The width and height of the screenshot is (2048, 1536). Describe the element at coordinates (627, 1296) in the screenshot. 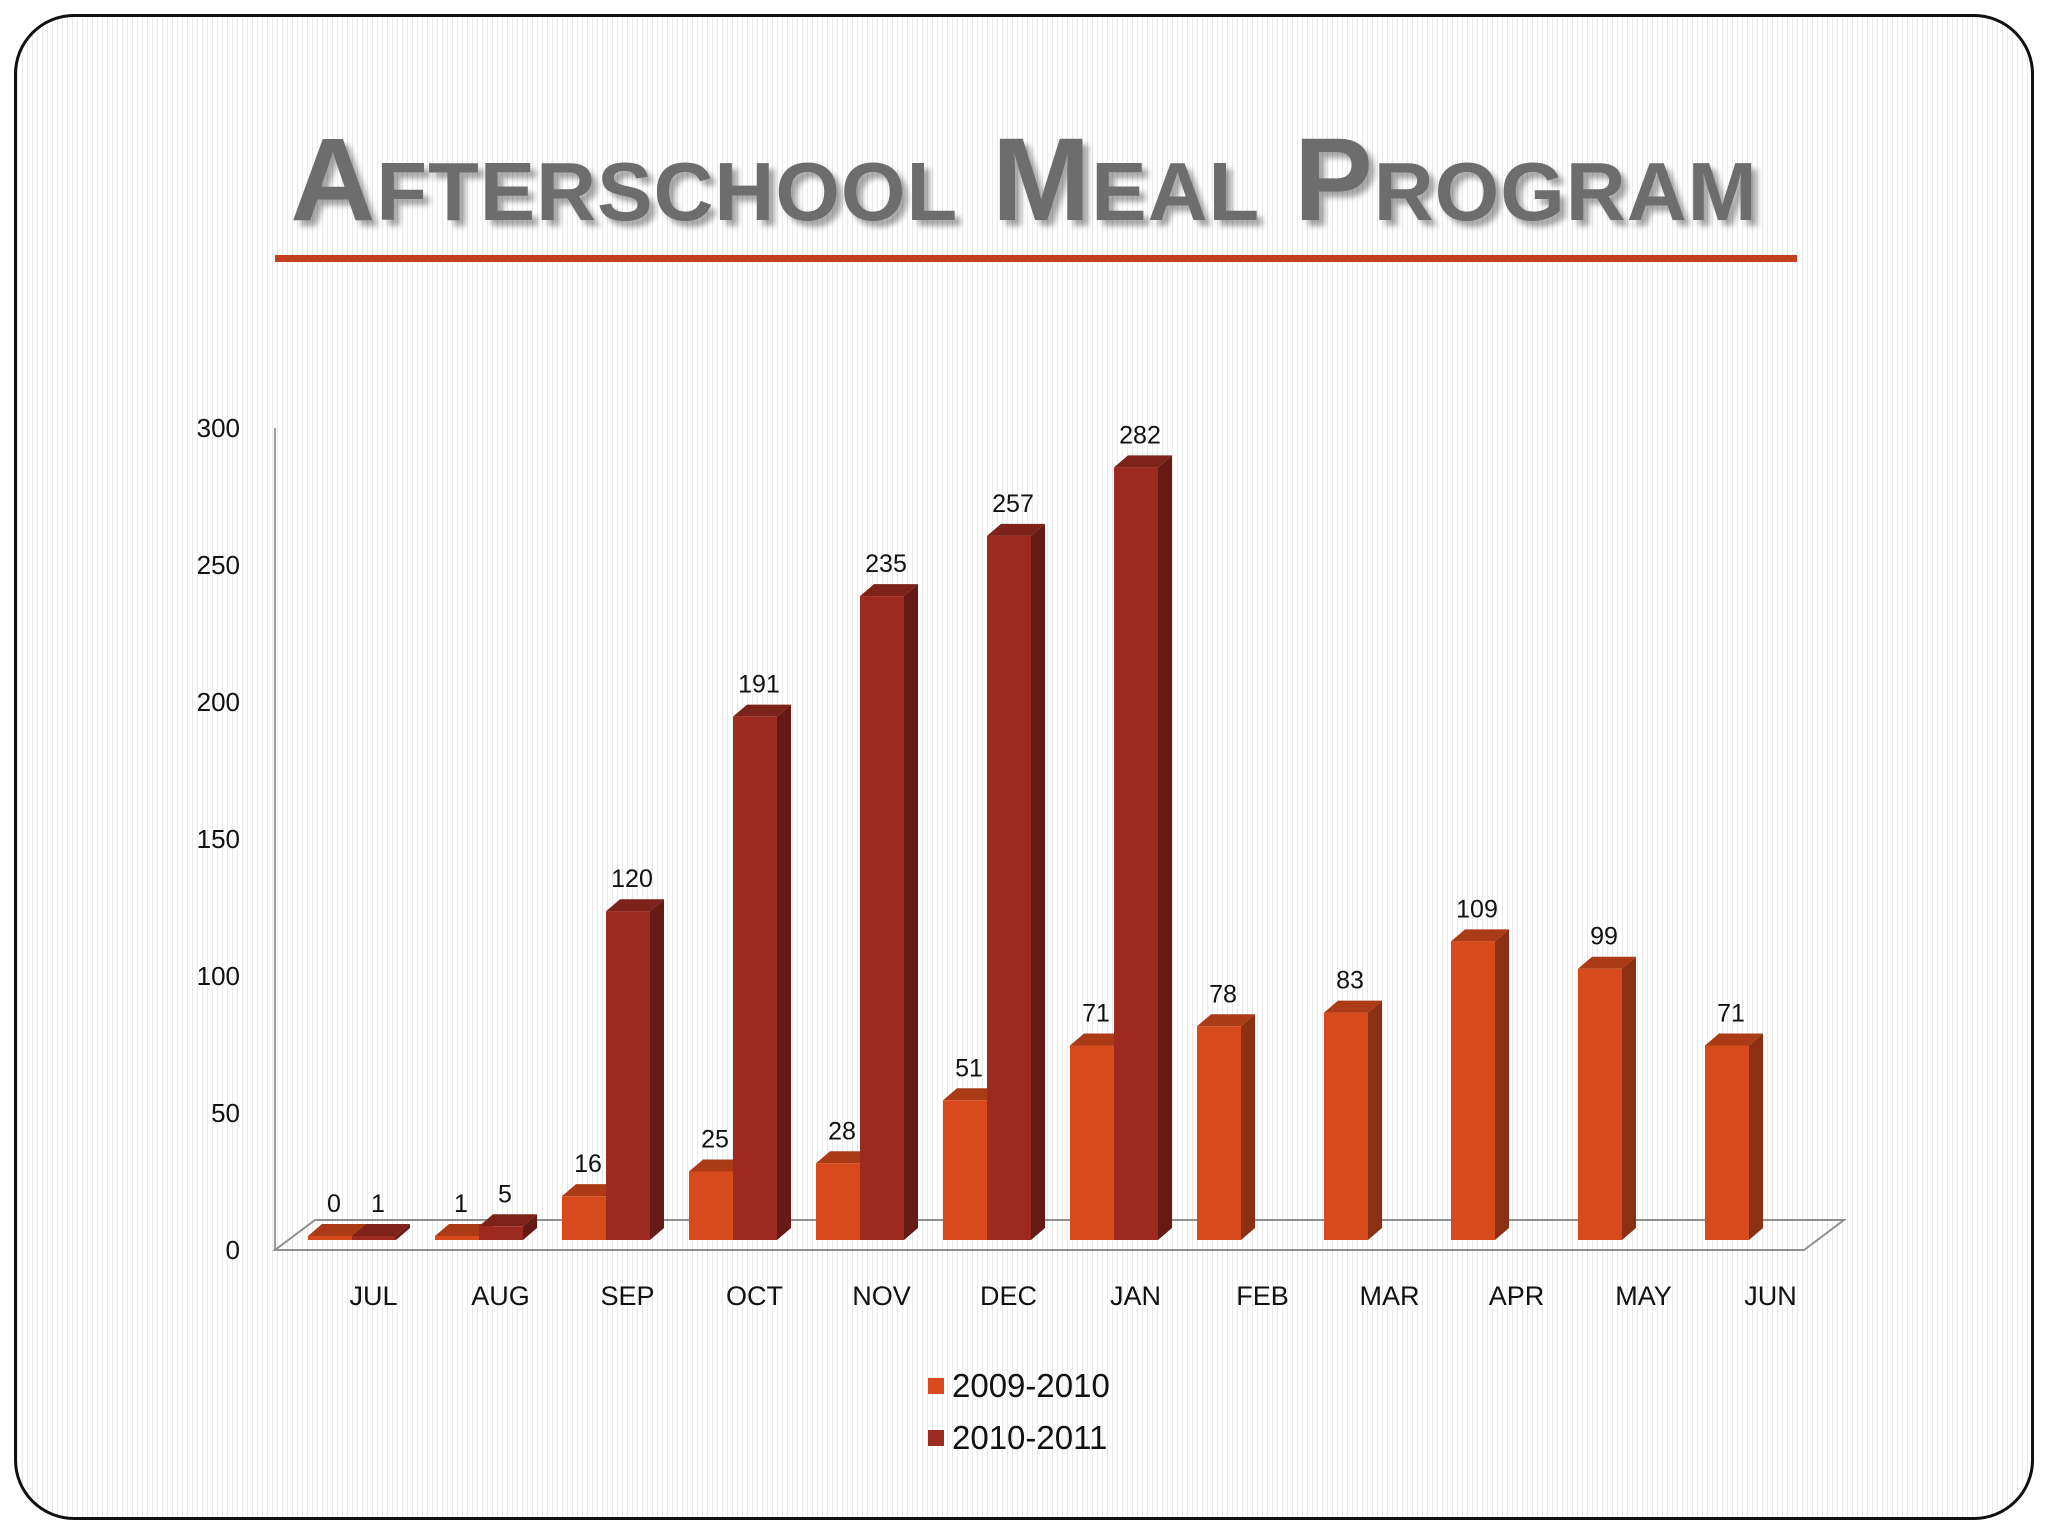

I see `x-tick-label: SEP` at that location.